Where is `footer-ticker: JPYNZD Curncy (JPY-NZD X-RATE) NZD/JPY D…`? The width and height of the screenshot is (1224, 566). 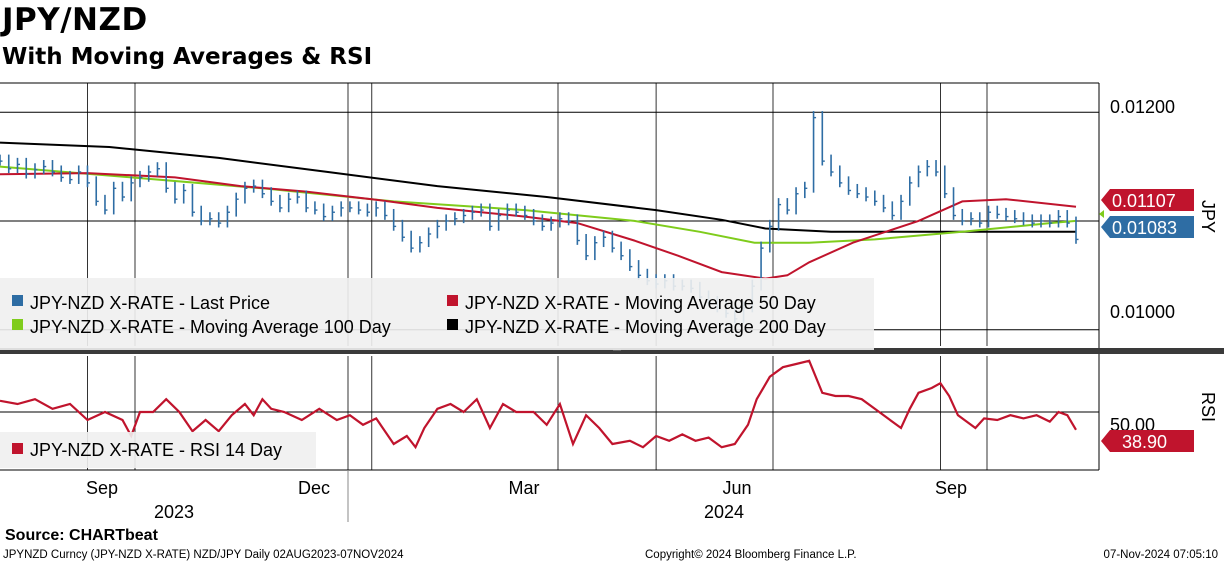
footer-ticker: JPYNZD Curncy (JPY-NZD X-RATE) NZD/JPY D… is located at coordinates (203, 555).